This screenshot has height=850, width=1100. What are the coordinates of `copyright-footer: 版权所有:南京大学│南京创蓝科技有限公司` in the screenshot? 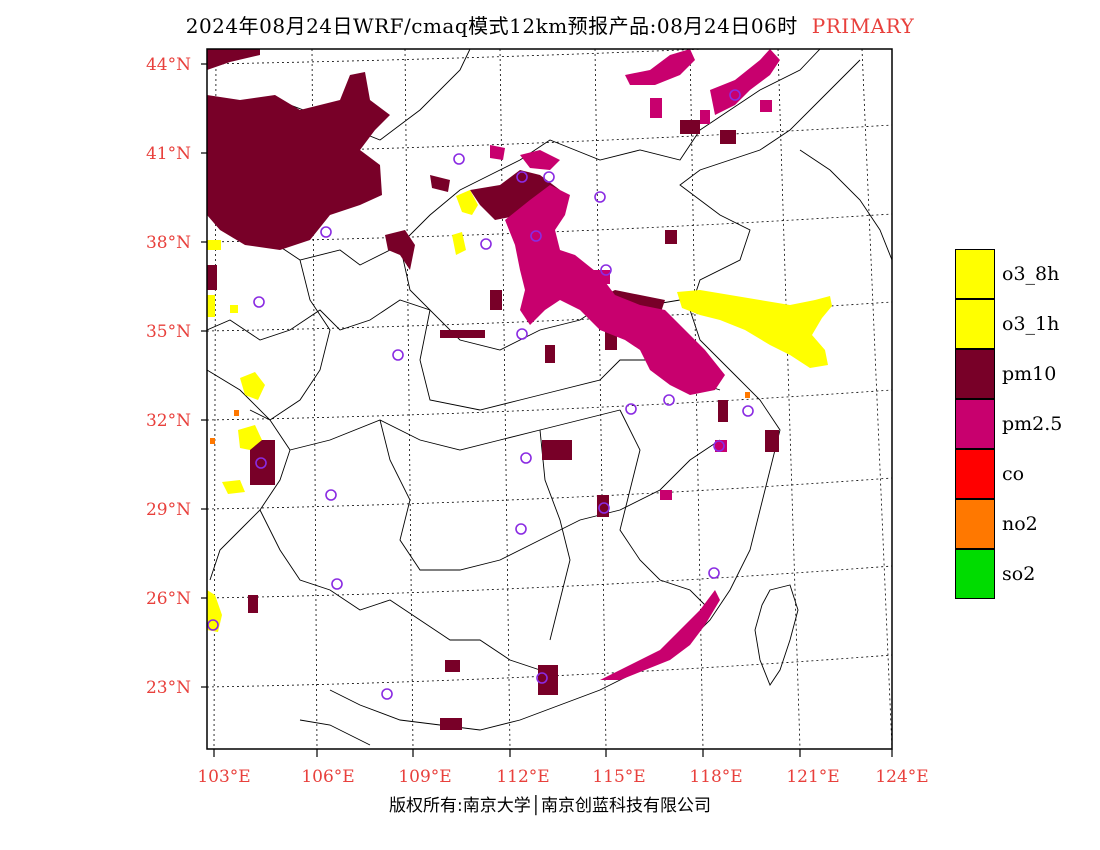 It's located at (550, 806).